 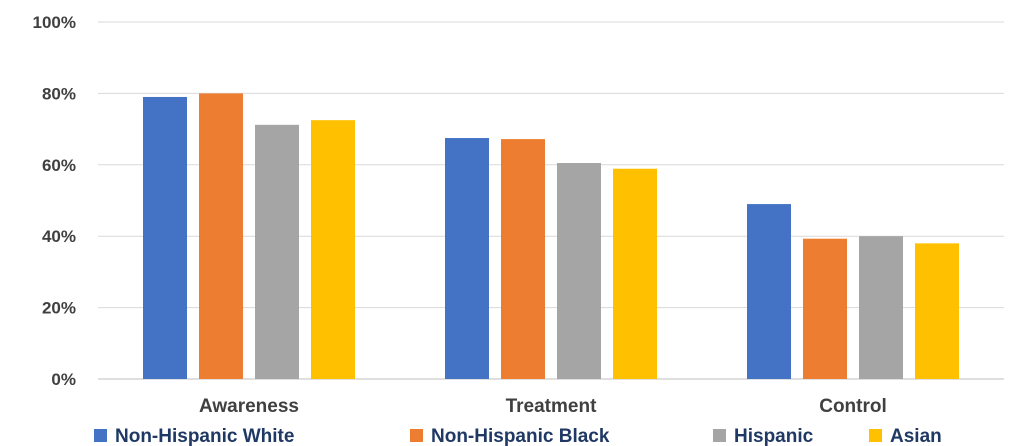 I want to click on y-tick-label: 60%, so click(x=59, y=165).